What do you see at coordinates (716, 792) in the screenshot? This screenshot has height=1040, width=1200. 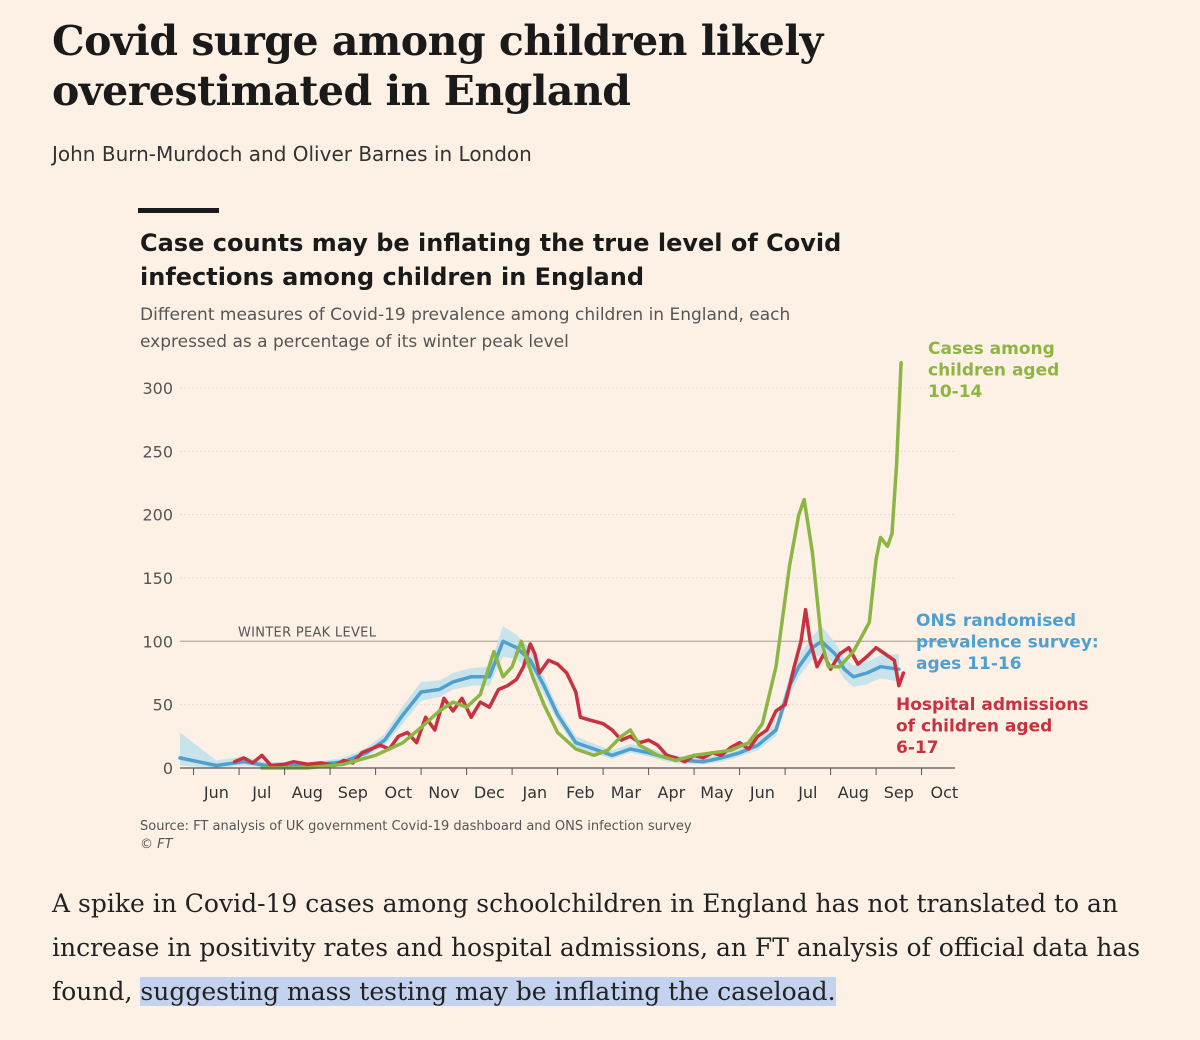 I see `x-tick-label: May` at bounding box center [716, 792].